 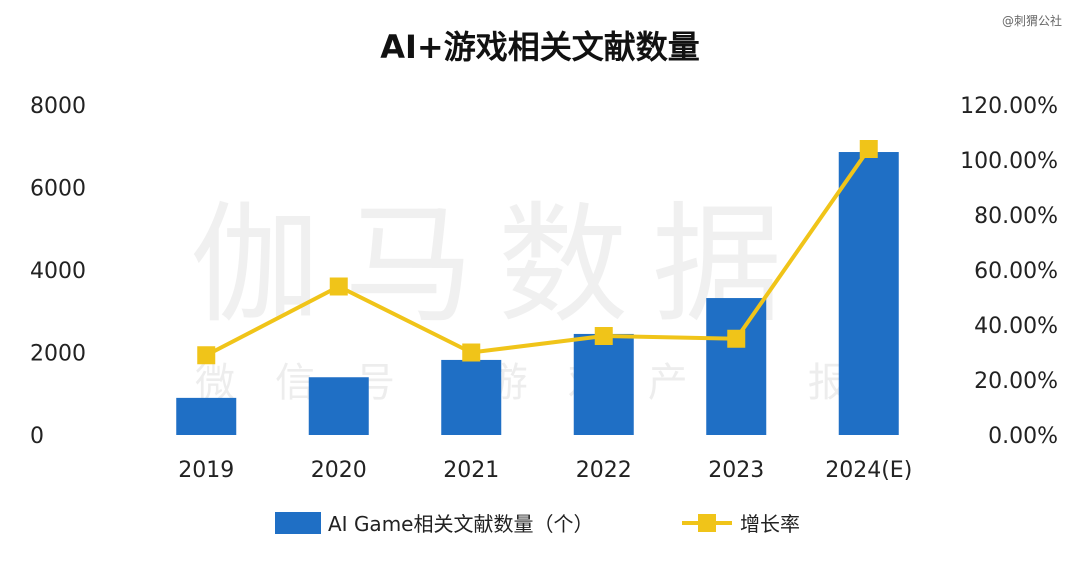 I want to click on right-axis-tick: 120.00%, so click(x=1009, y=106).